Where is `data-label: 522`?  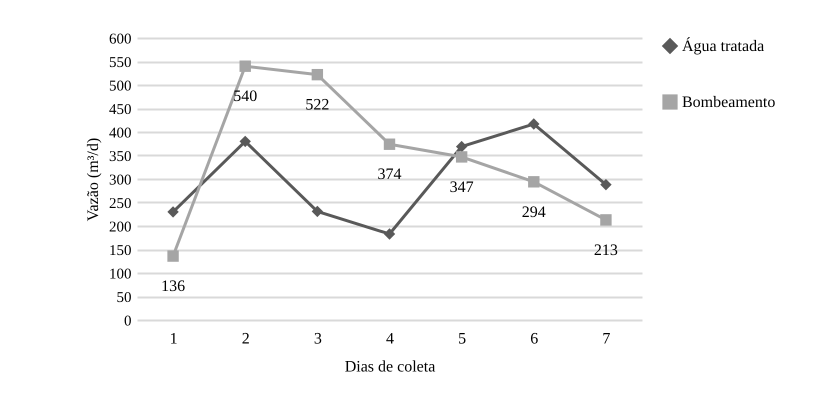 data-label: 522 is located at coordinates (317, 105).